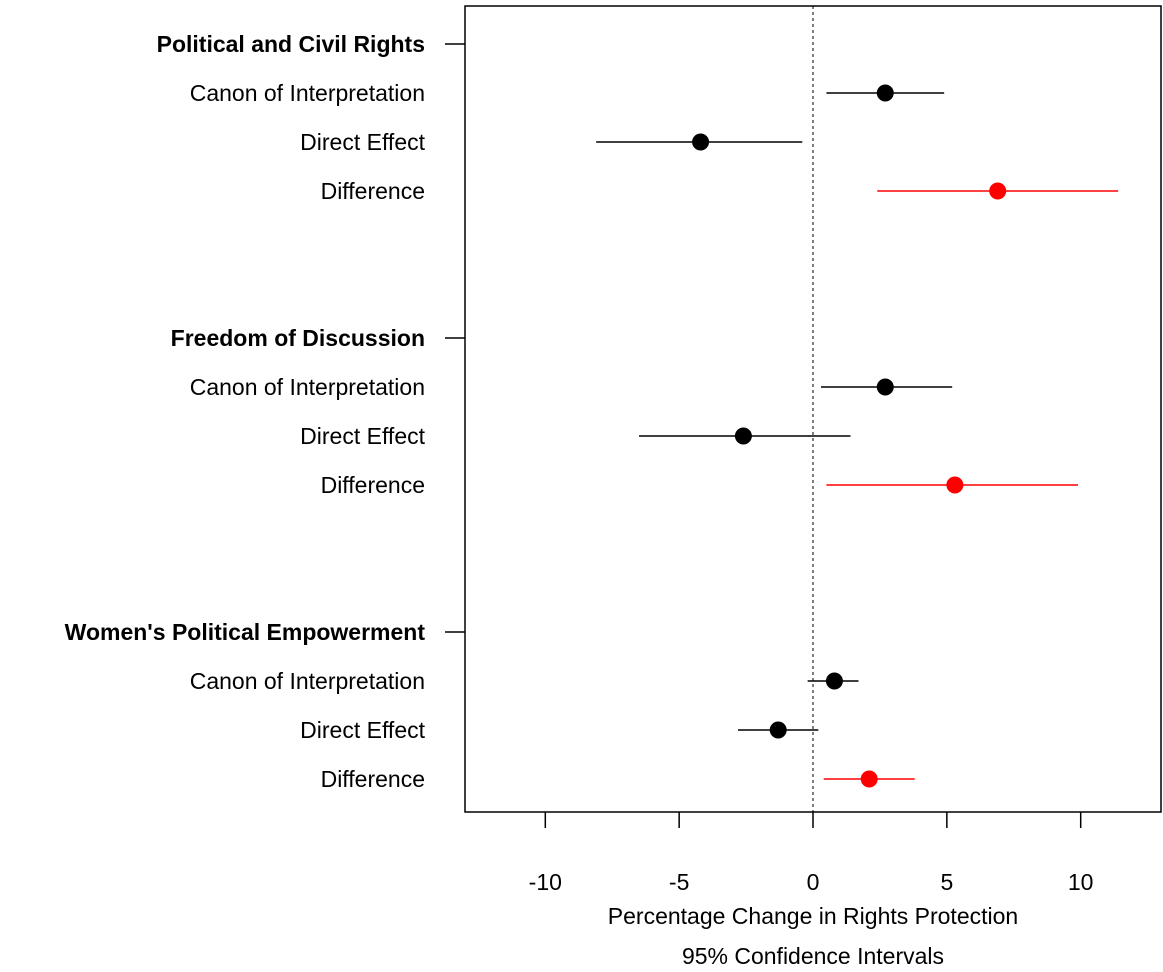 The image size is (1163, 972). Describe the element at coordinates (946, 882) in the screenshot. I see `x-tick-label: 5` at that location.